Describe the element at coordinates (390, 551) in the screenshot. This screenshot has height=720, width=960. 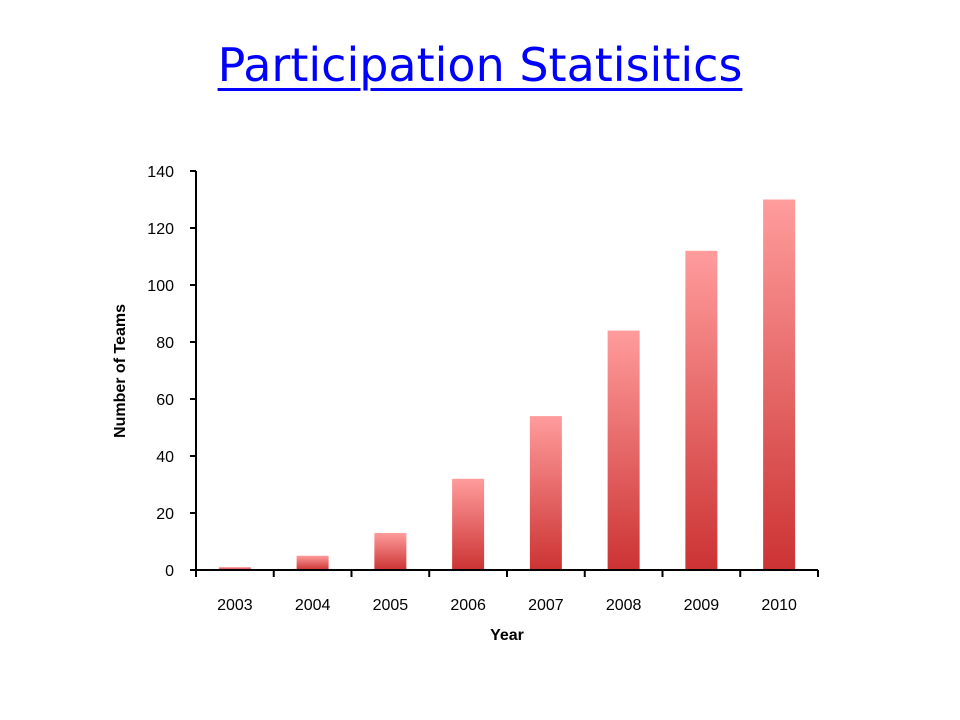
I see `bar-2005` at that location.